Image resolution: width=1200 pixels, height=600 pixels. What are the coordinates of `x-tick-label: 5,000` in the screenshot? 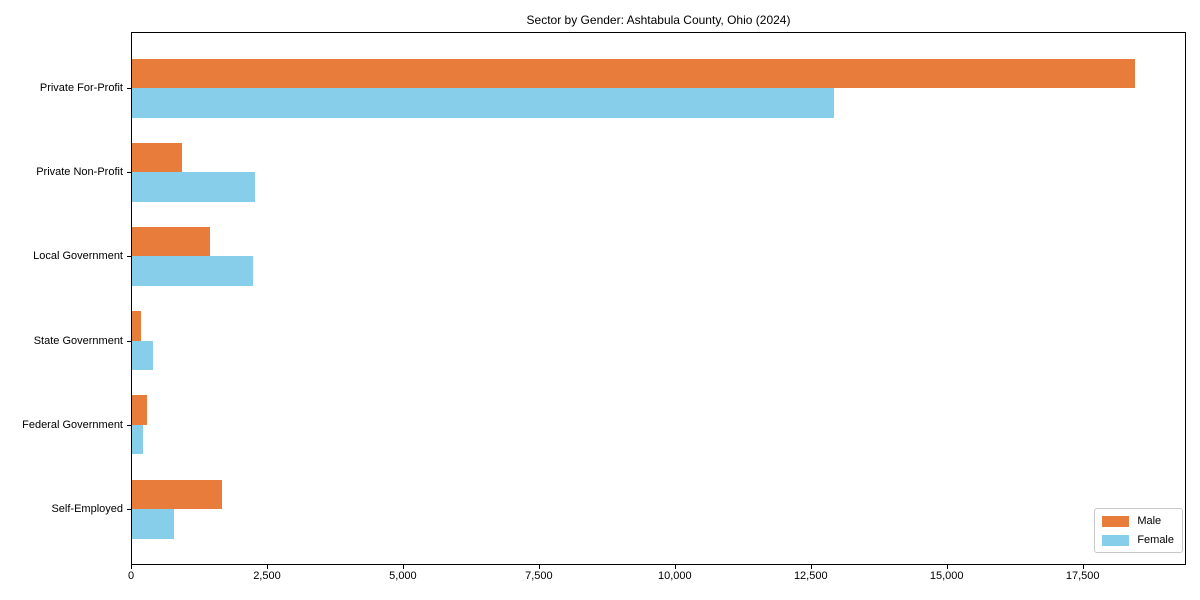 It's located at (403, 576).